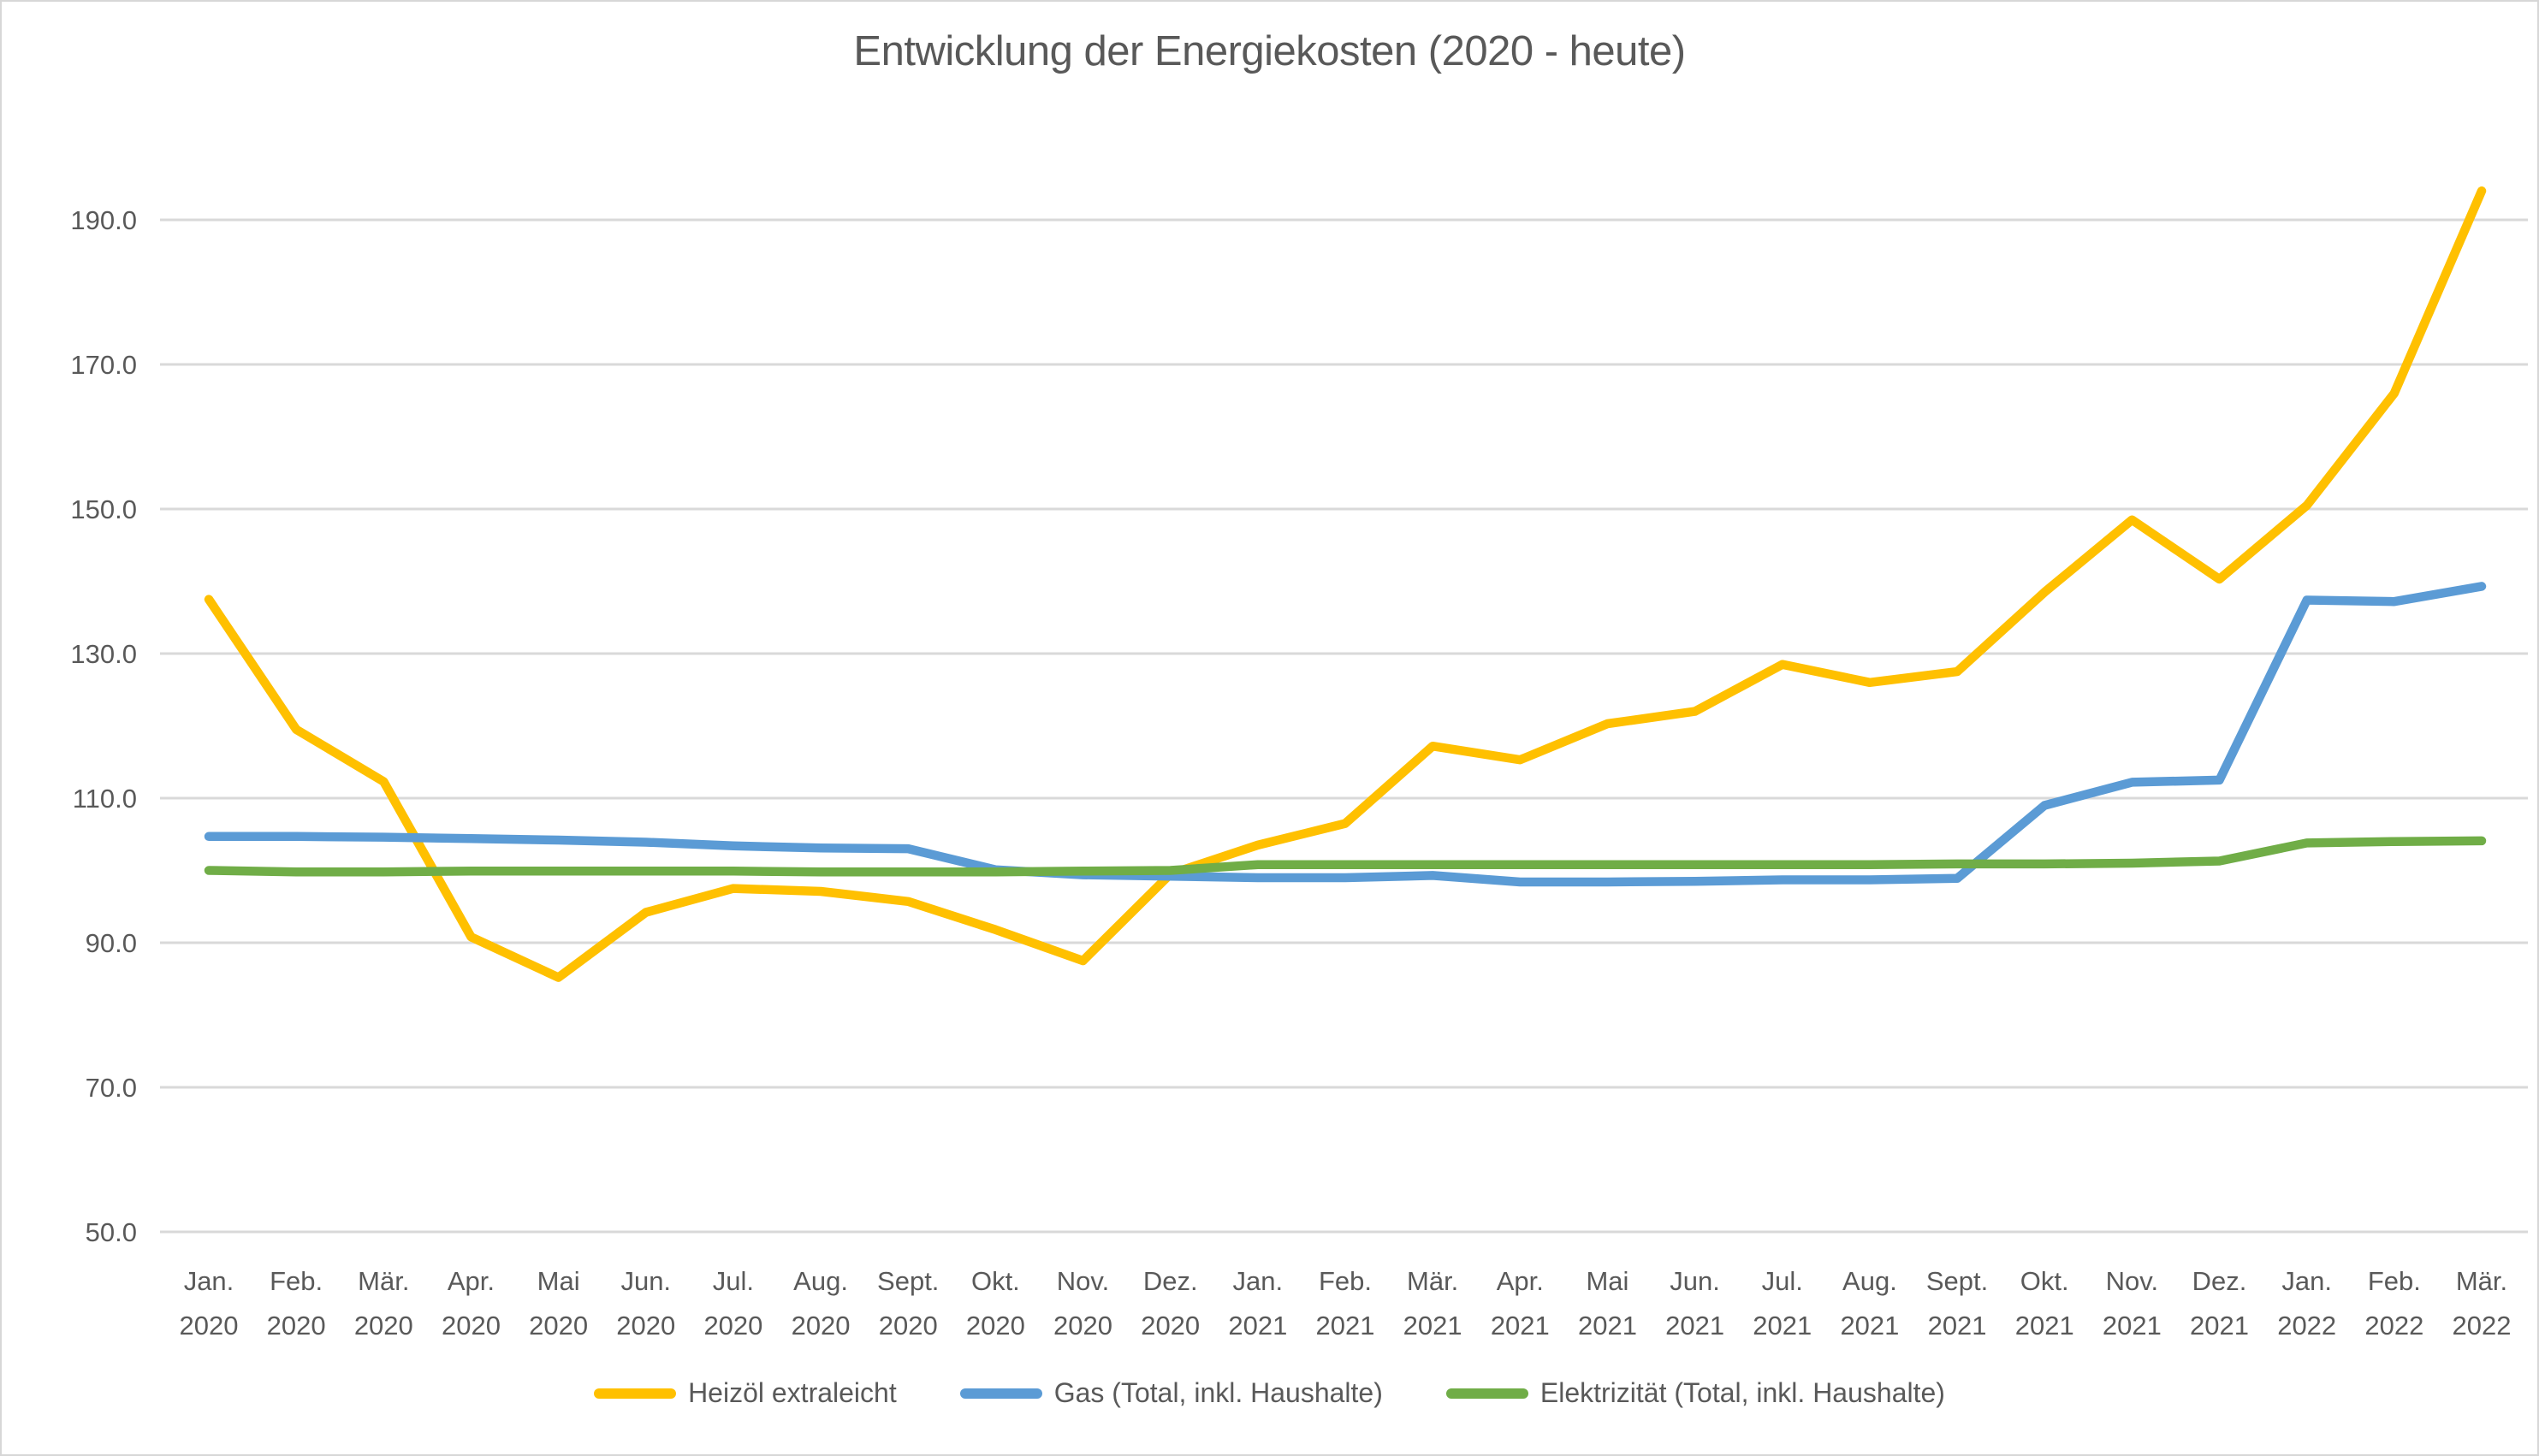  What do you see at coordinates (111, 943) in the screenshot?
I see `y-axis-tick-label: 90.0` at bounding box center [111, 943].